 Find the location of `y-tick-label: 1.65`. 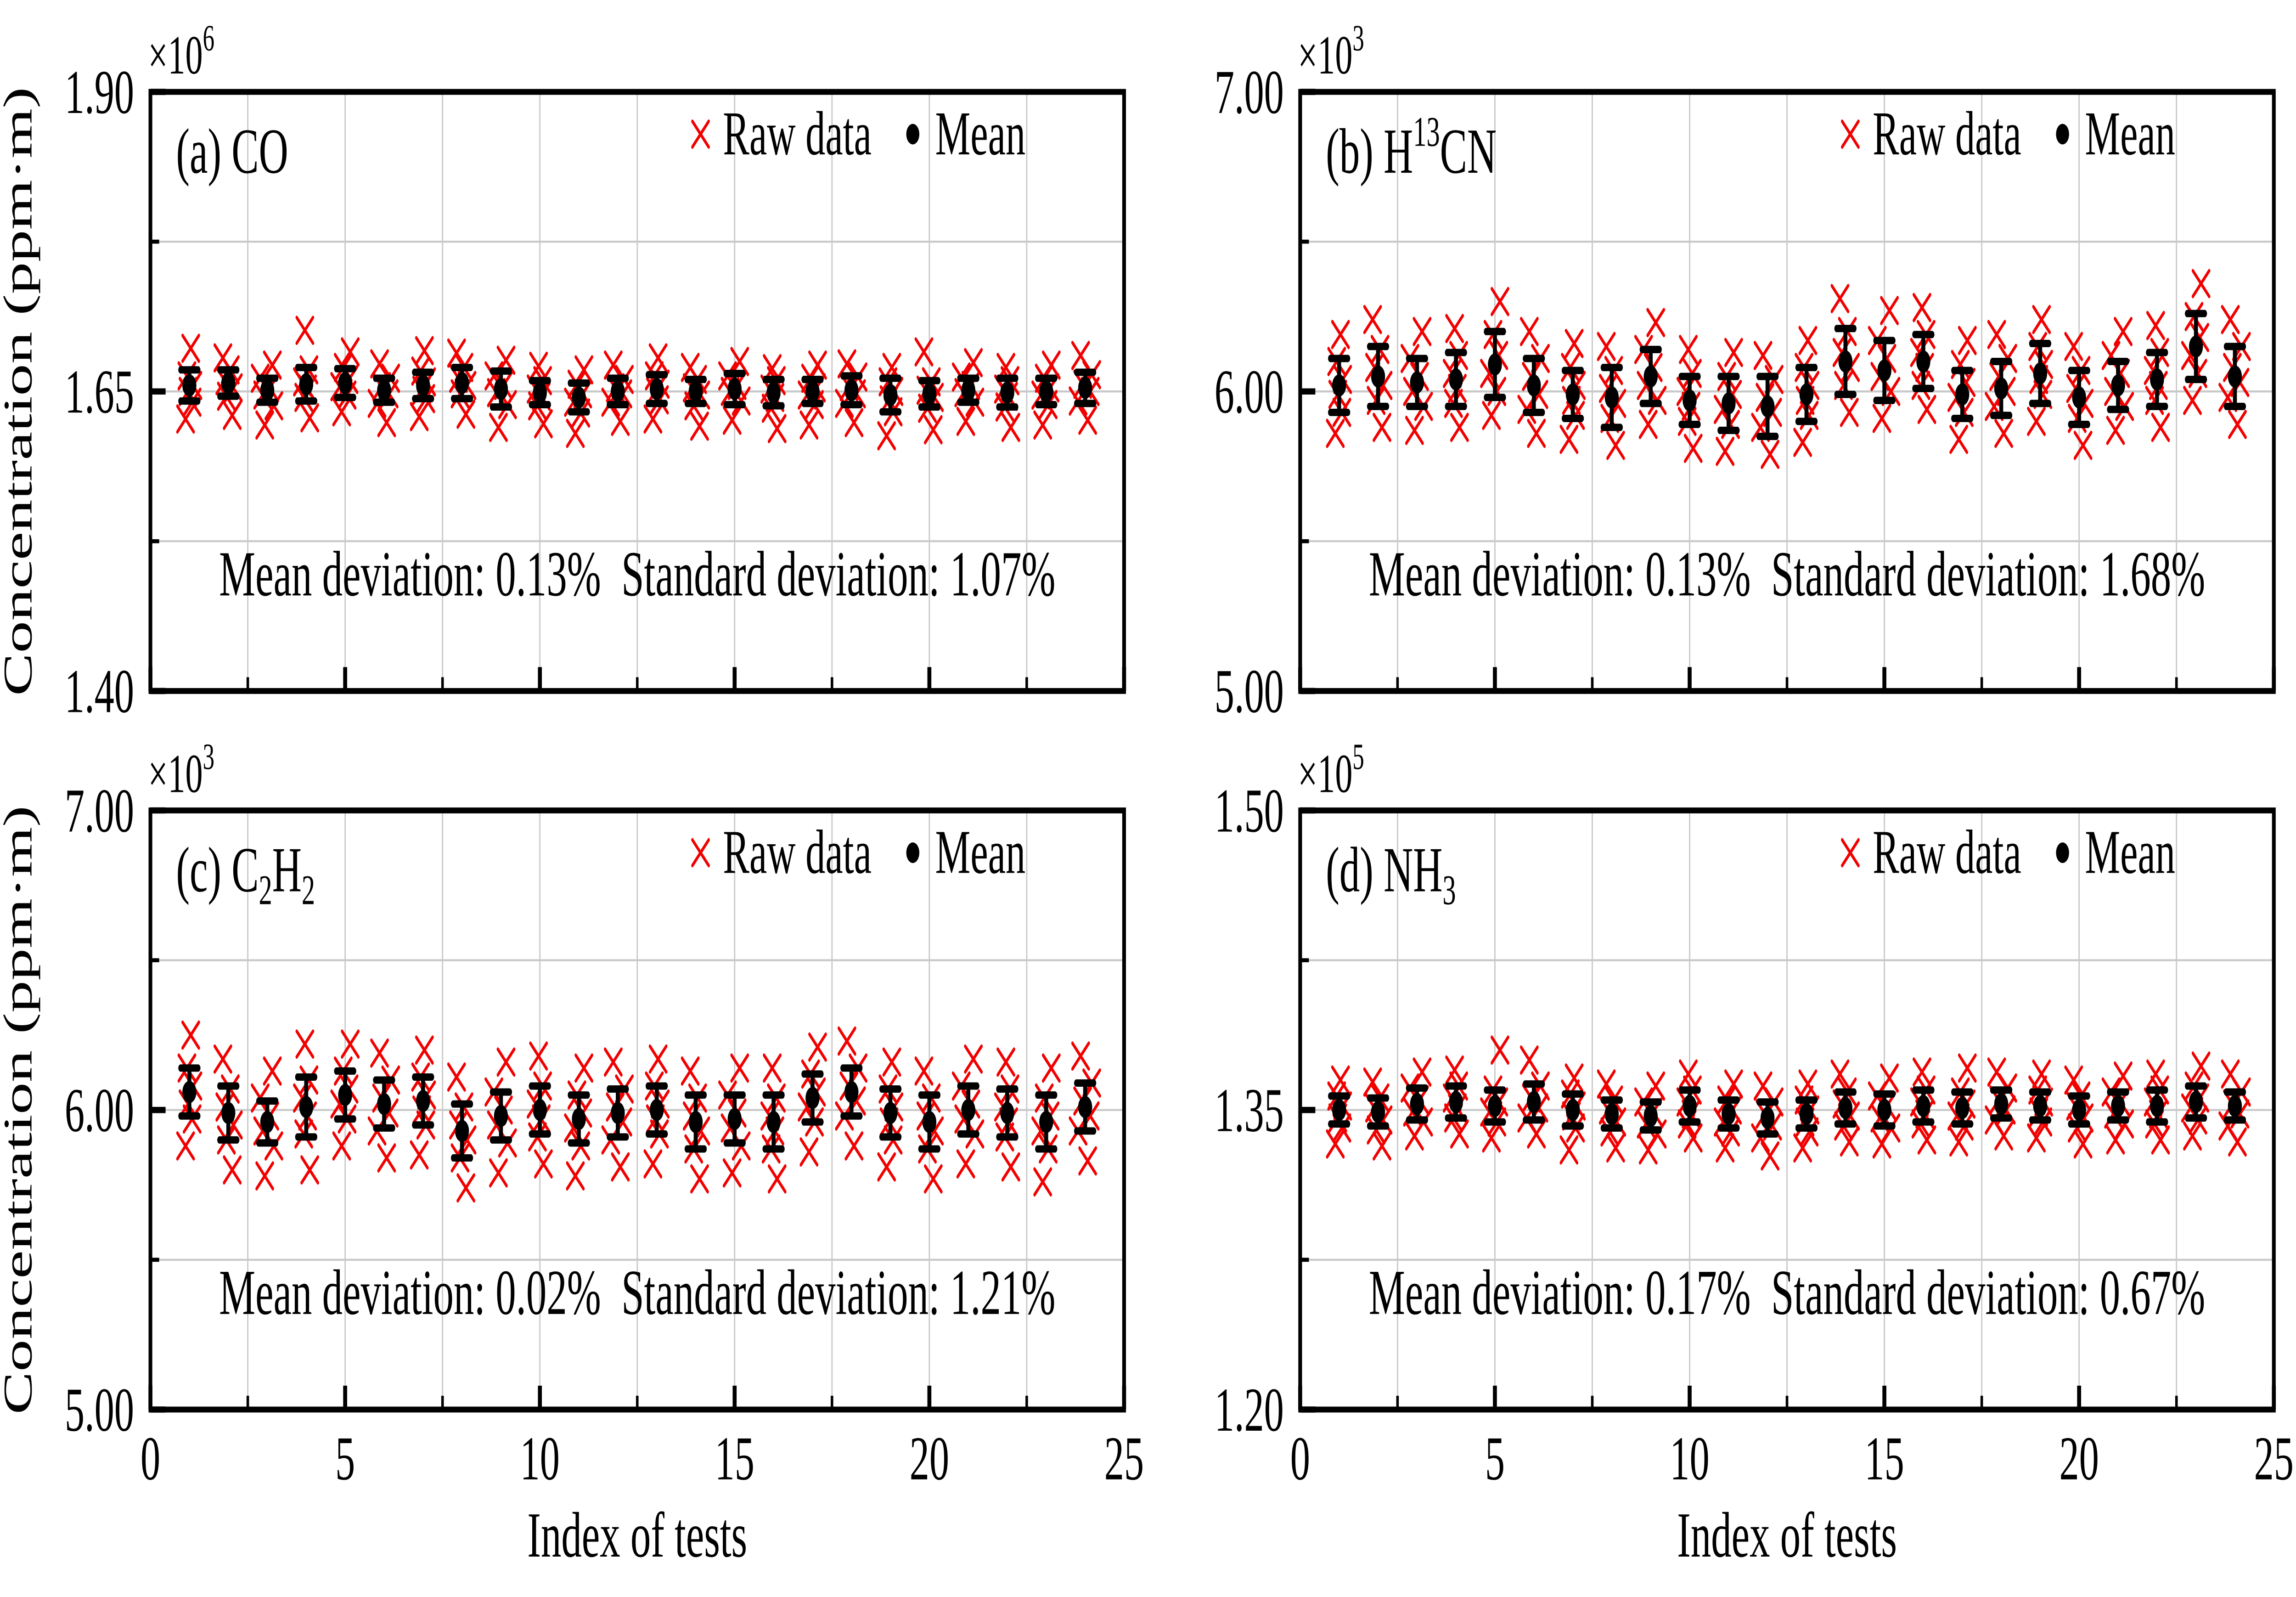

y-tick-label: 1.65 is located at coordinates (99, 391).